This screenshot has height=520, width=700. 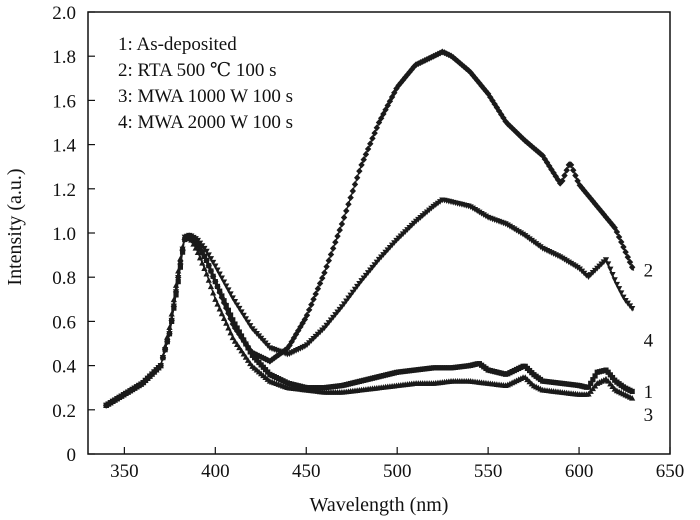 What do you see at coordinates (197, 70) in the screenshot?
I see `legend-entry-2: 2: RTA 500 ℃ 100 s` at bounding box center [197, 70].